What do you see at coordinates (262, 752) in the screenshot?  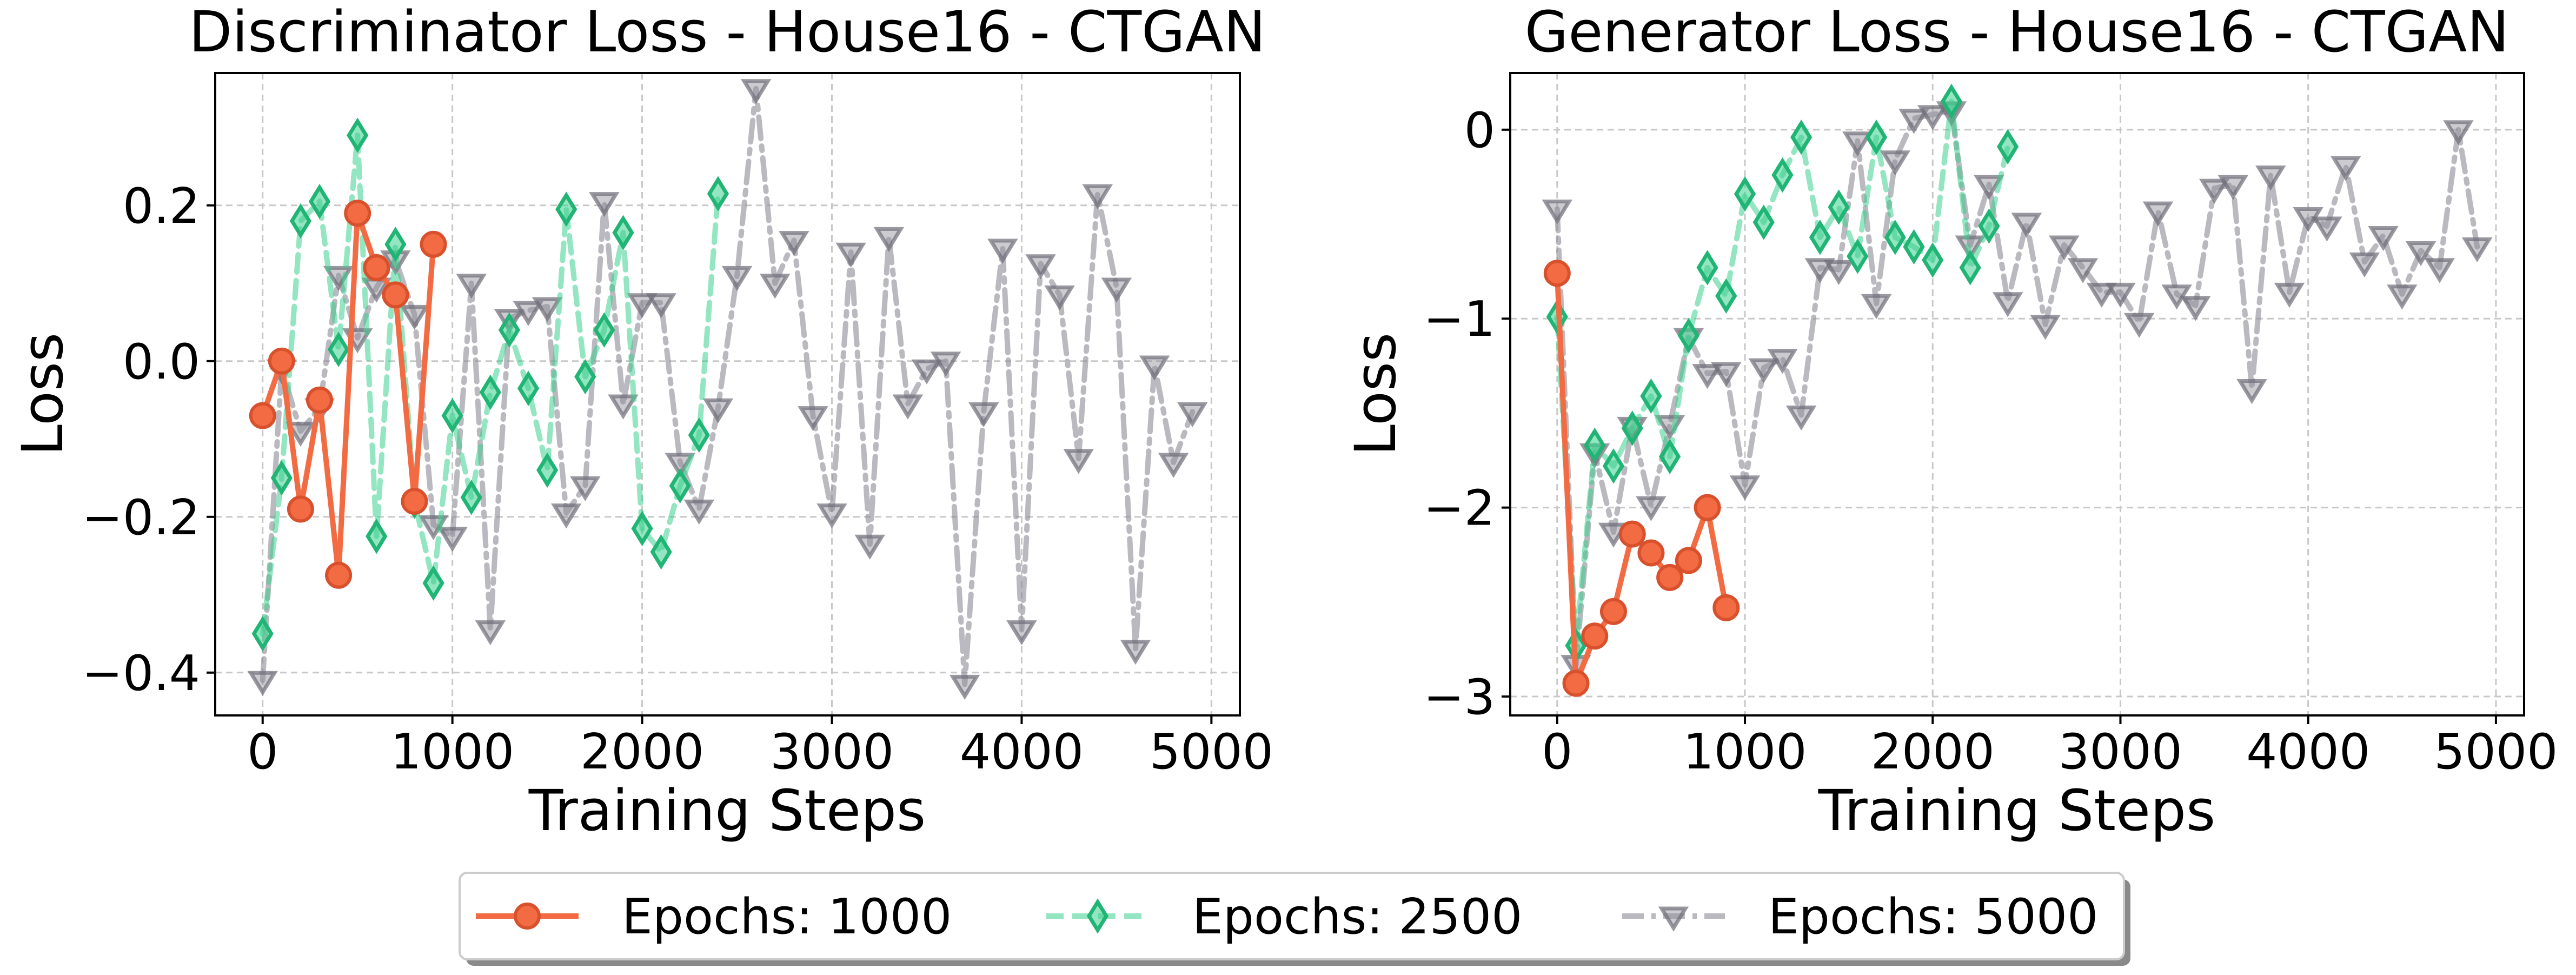 I see `x-tick-label: 0` at bounding box center [262, 752].